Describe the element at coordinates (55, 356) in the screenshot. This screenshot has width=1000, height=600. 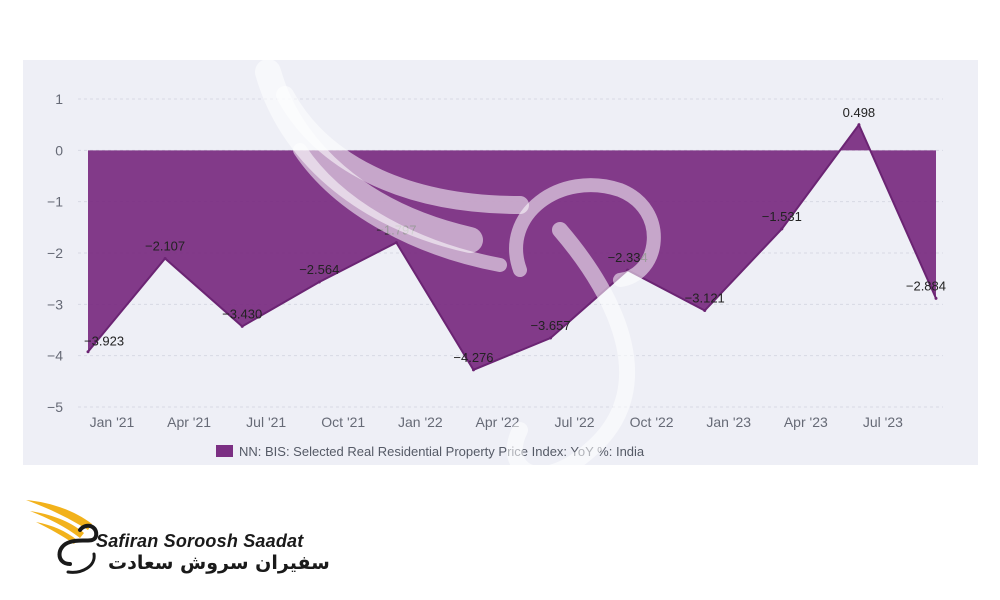
I see `y-tick-label: −4` at that location.